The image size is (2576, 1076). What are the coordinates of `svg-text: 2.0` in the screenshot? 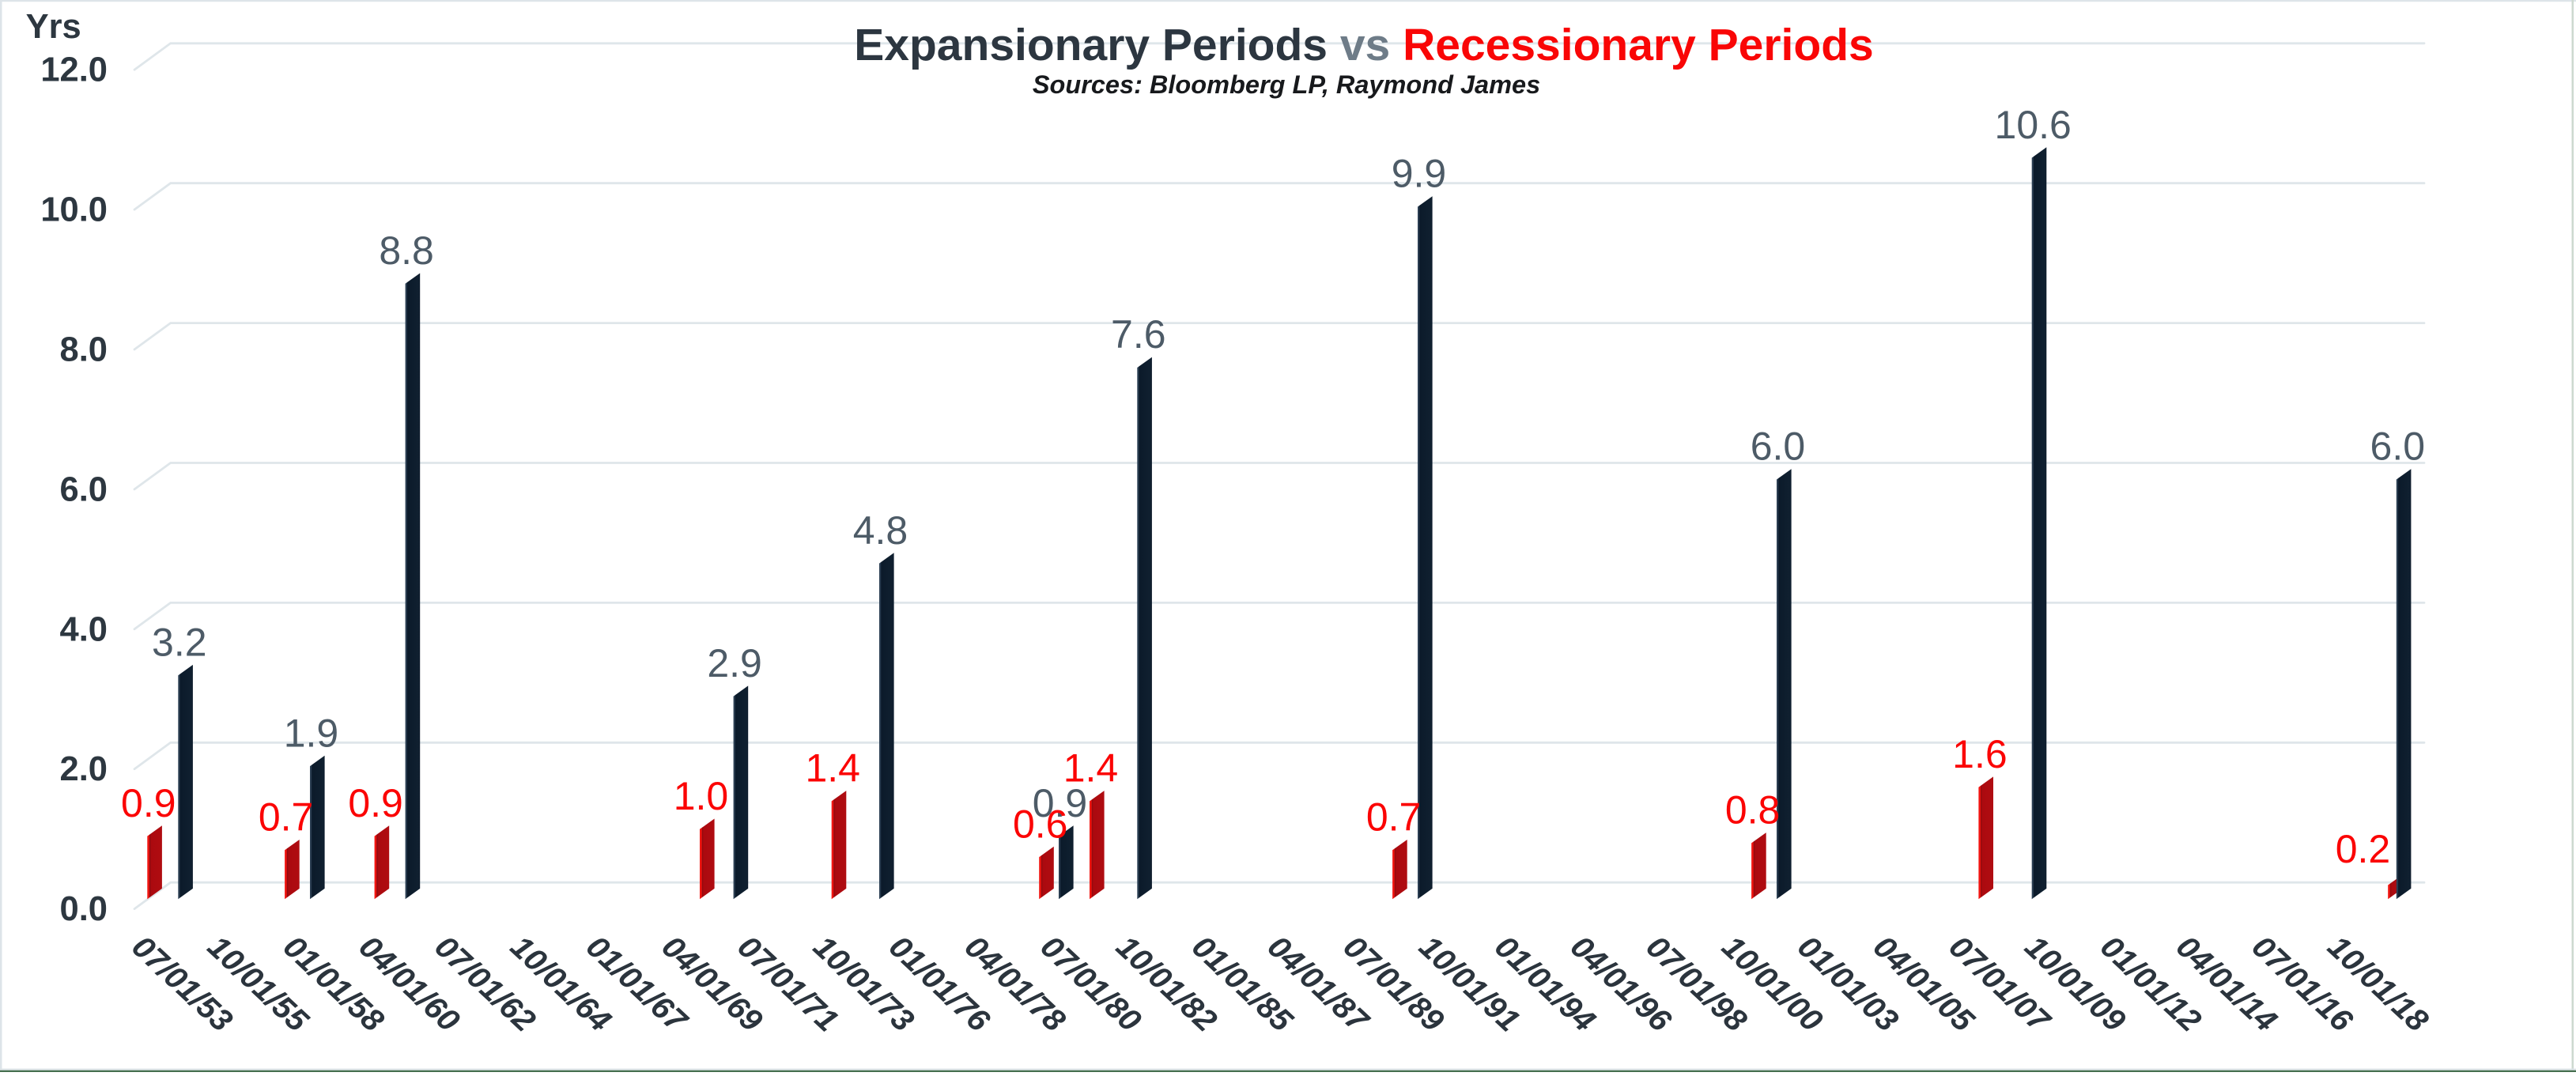 It's located at (84, 769).